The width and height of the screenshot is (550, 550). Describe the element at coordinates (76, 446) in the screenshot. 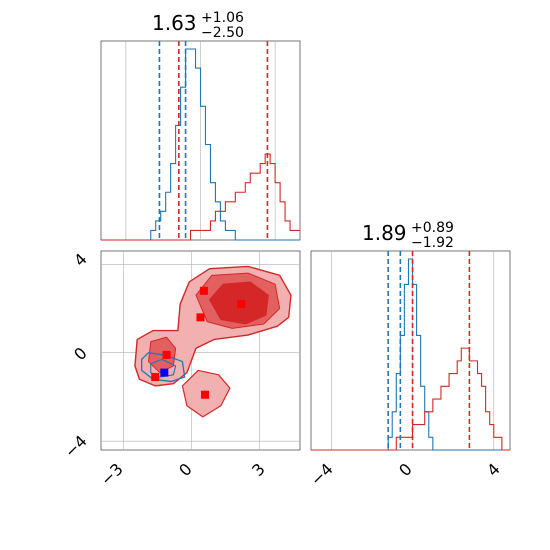

I see `y-tick-label: −4` at that location.